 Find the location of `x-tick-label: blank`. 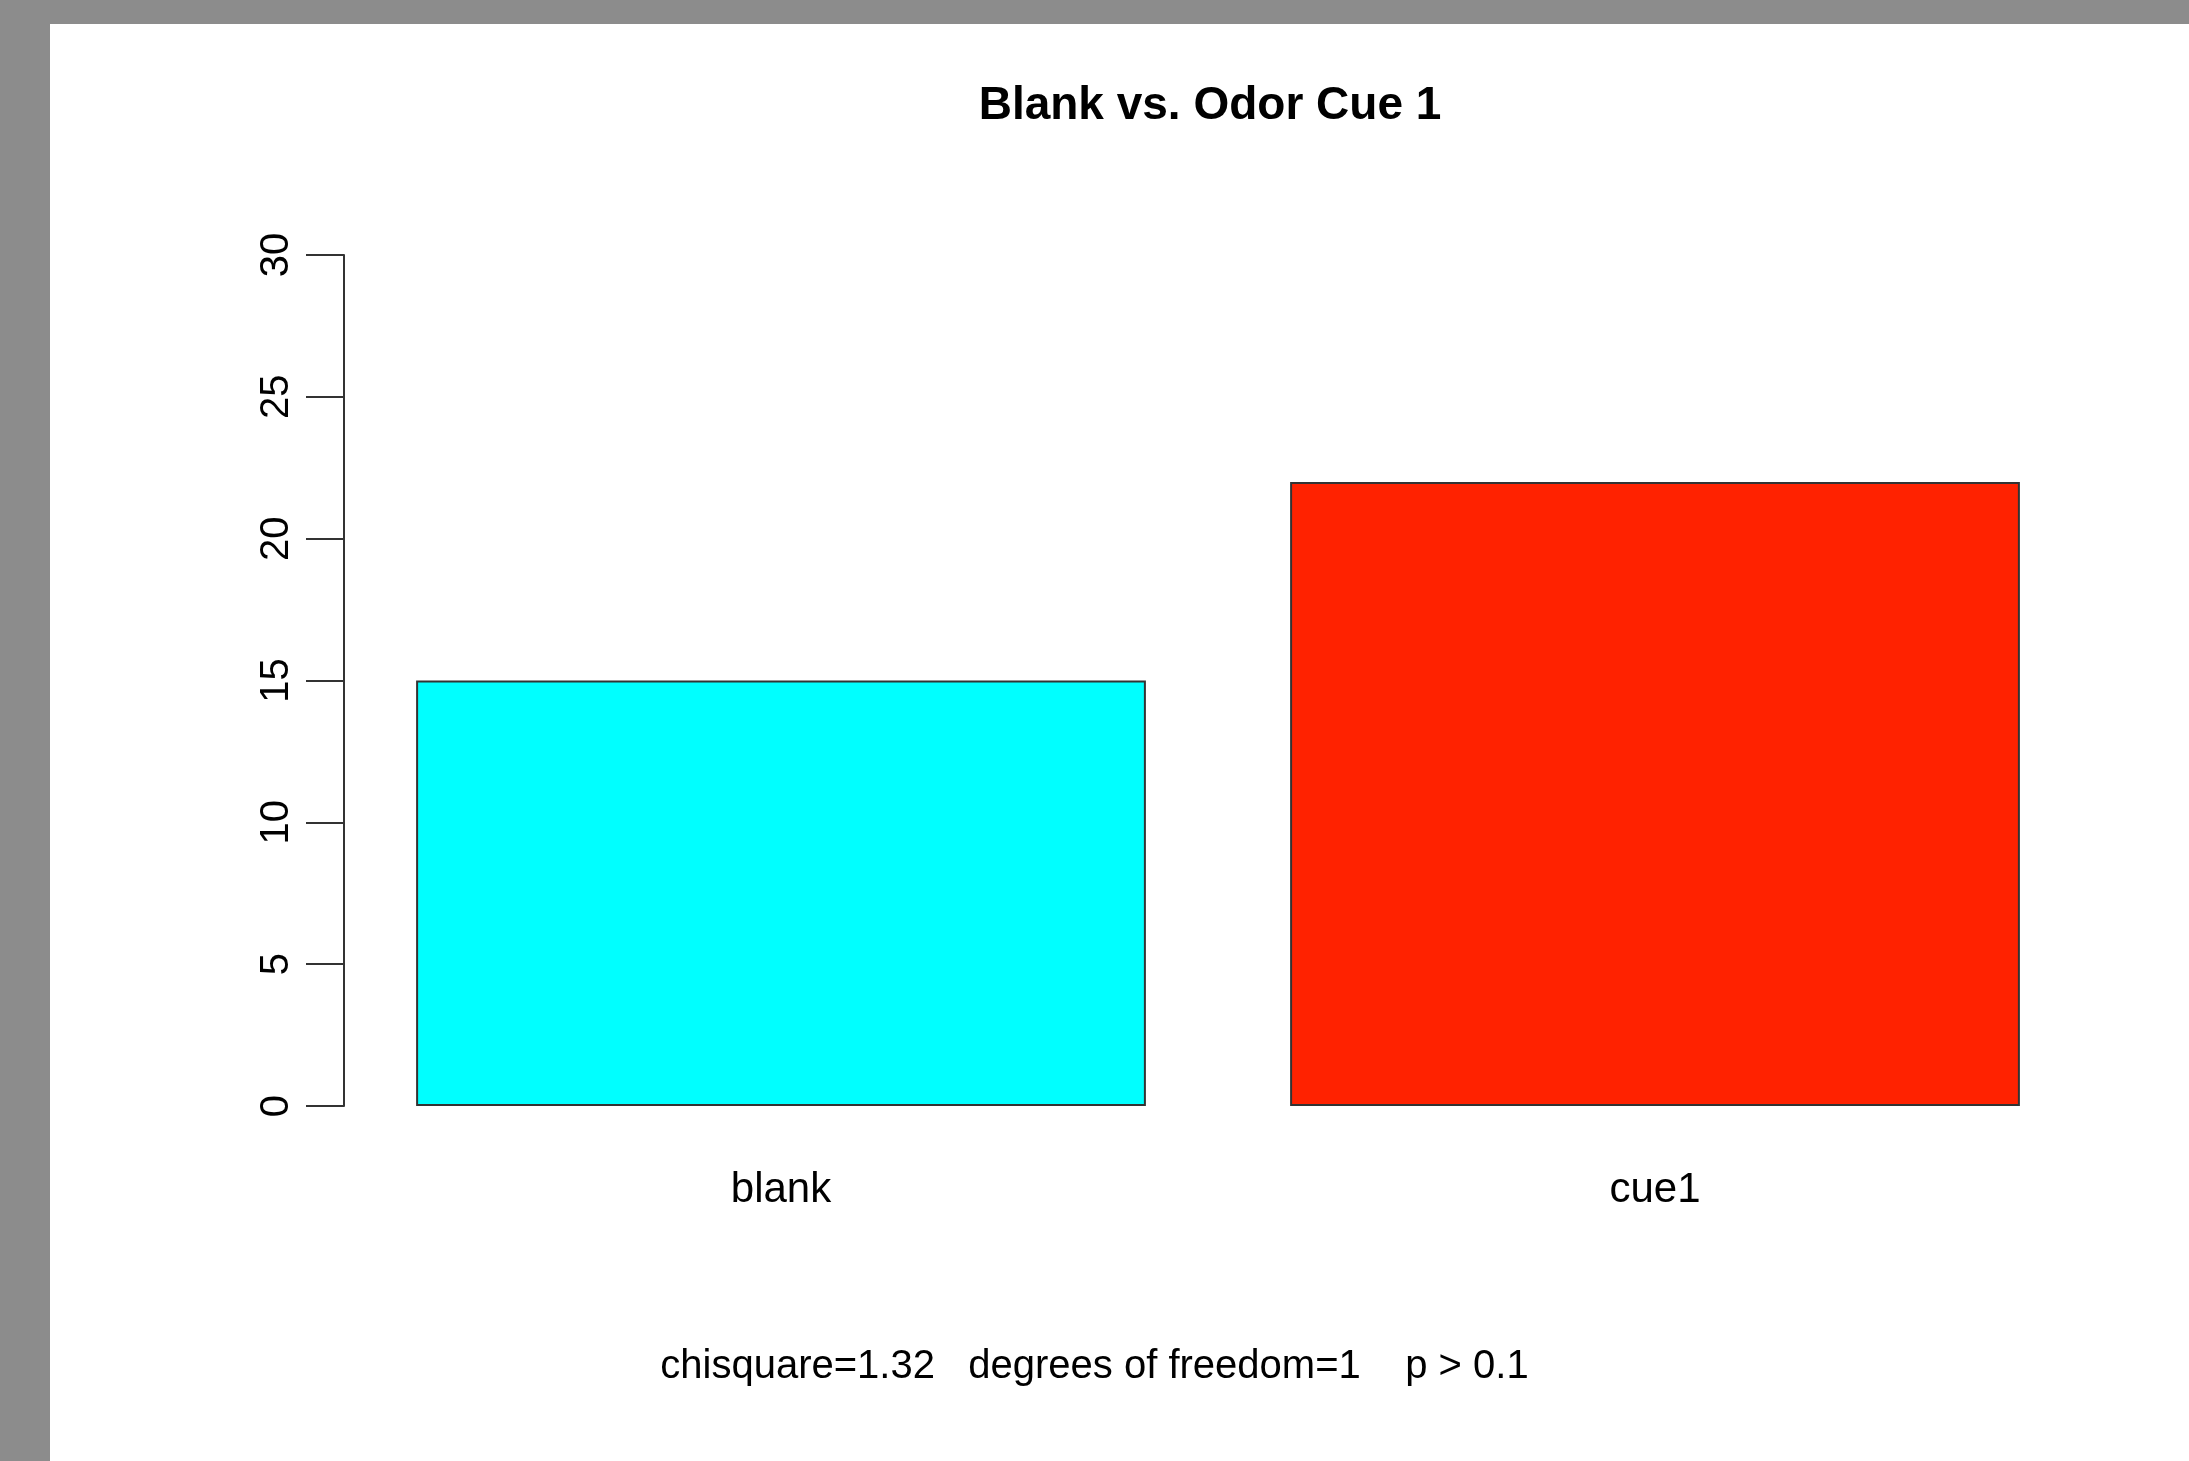

x-tick-label: blank is located at coordinates (781, 1187).